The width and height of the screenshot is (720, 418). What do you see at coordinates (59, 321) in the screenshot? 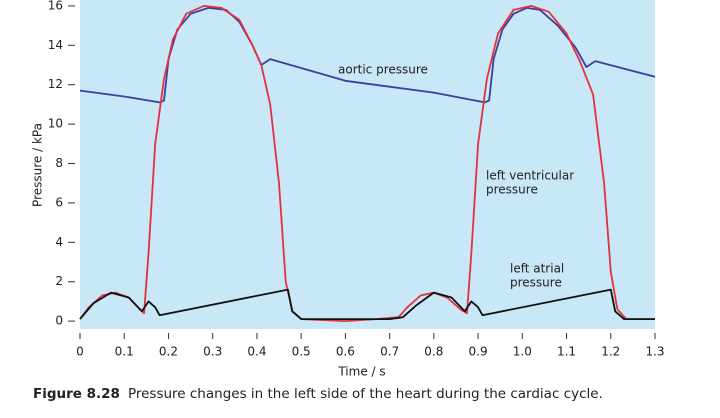
I see `y-tick-label: 0` at bounding box center [59, 321].